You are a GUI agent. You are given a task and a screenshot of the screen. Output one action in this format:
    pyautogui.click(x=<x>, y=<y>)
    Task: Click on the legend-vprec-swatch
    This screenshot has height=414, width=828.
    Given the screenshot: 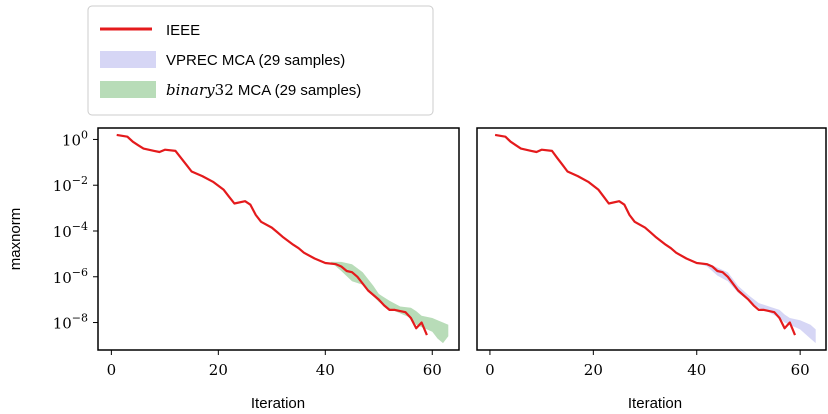 What is the action you would take?
    pyautogui.click(x=128, y=59)
    